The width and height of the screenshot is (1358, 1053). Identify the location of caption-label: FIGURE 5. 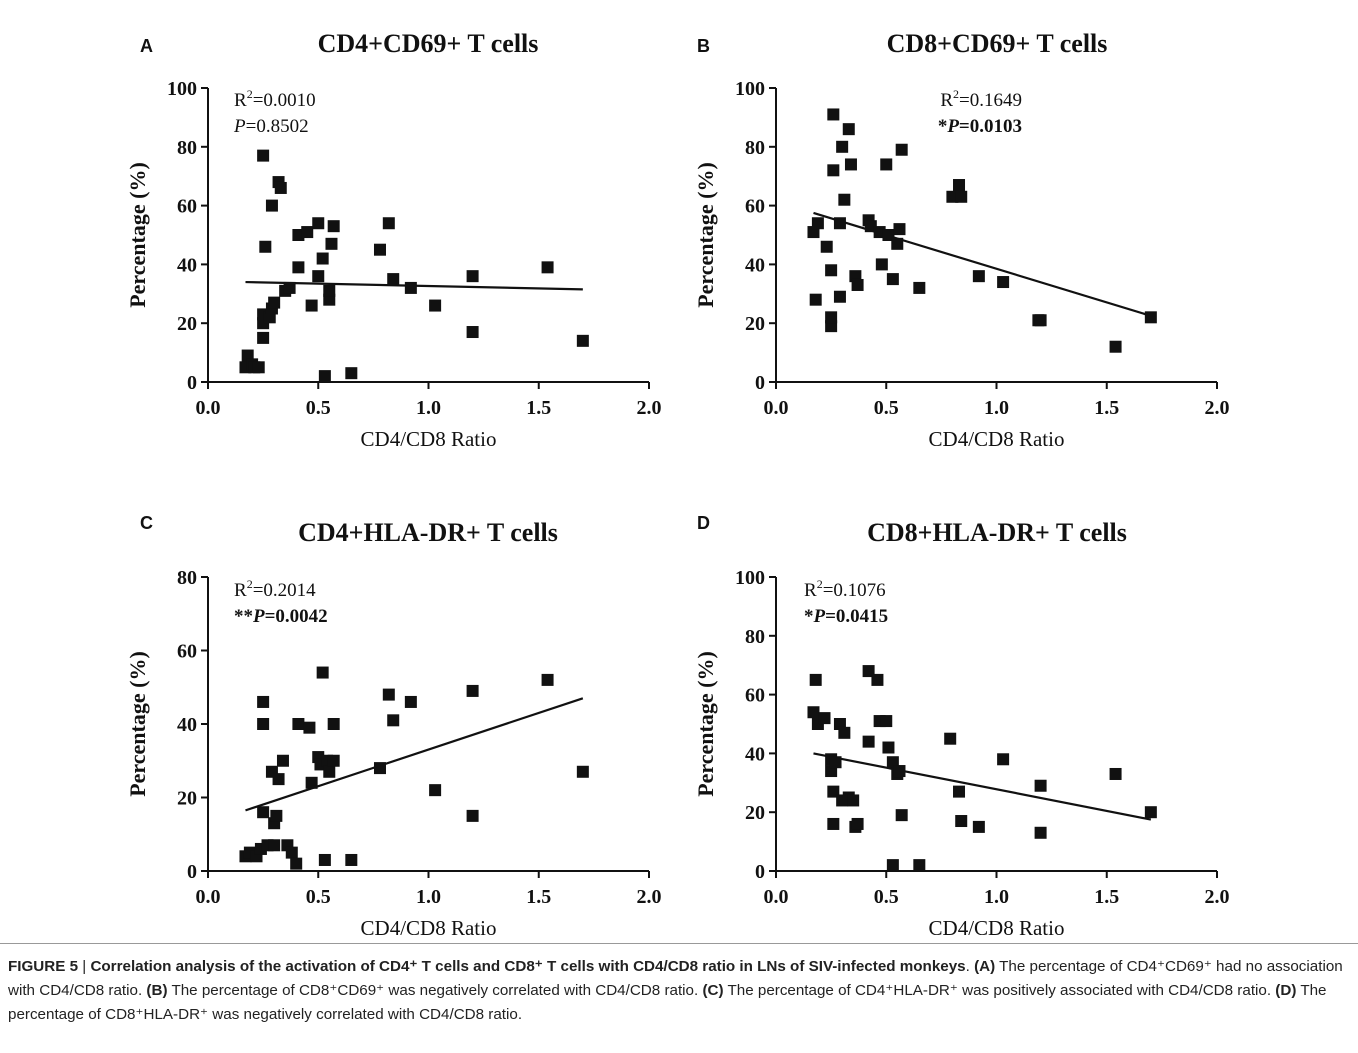
(43, 966).